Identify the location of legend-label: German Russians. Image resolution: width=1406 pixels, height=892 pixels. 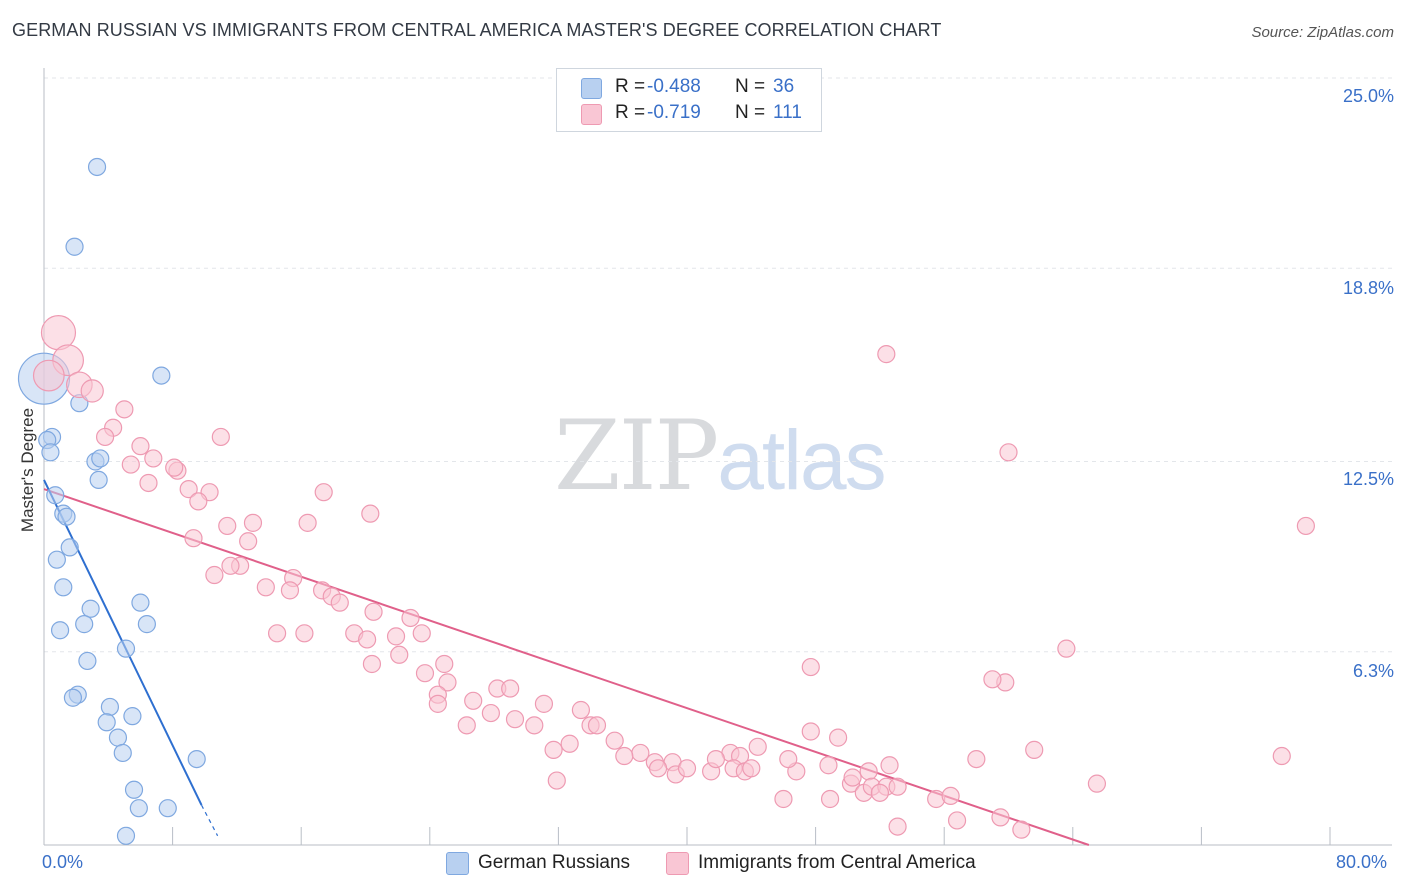
(554, 862).